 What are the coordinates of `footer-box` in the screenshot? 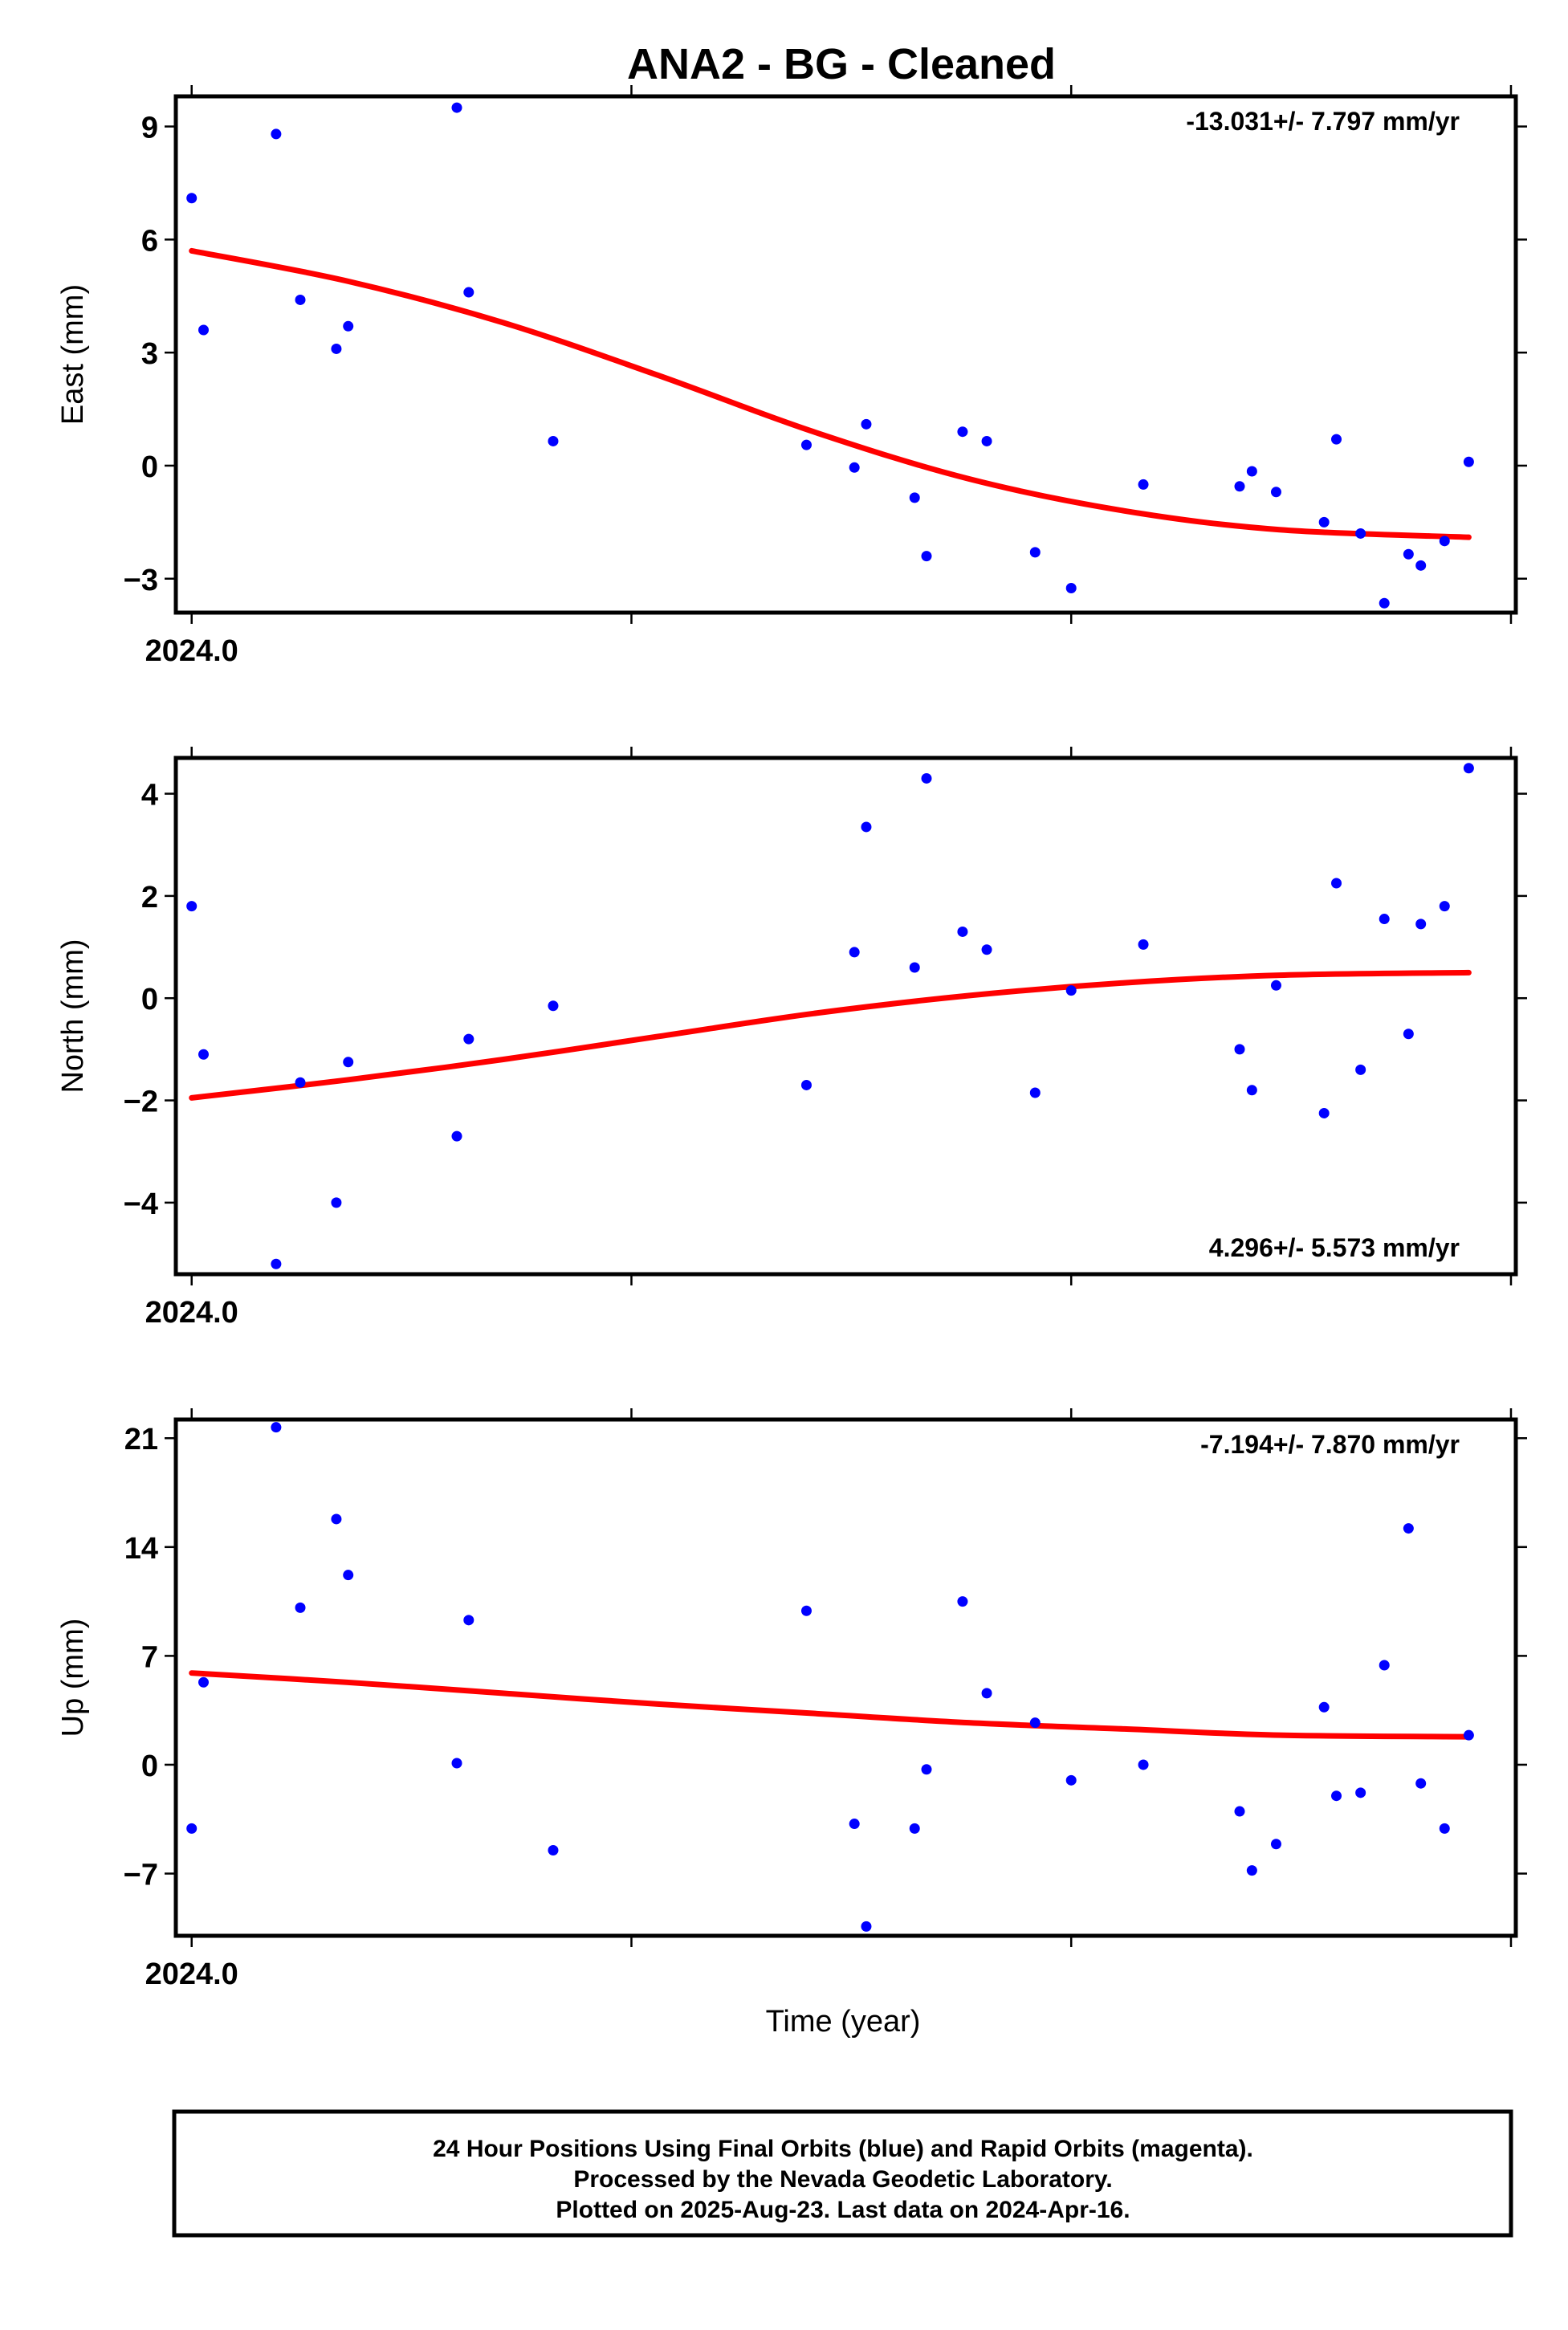 It's located at (842, 2173).